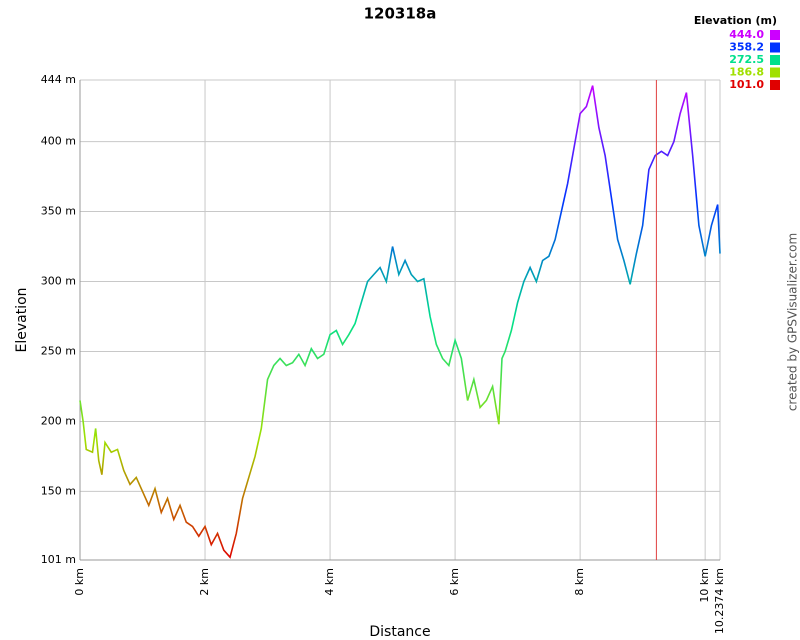 The image size is (800, 640). Describe the element at coordinates (746, 84) in the screenshot. I see `legend-label: 101.0` at that location.